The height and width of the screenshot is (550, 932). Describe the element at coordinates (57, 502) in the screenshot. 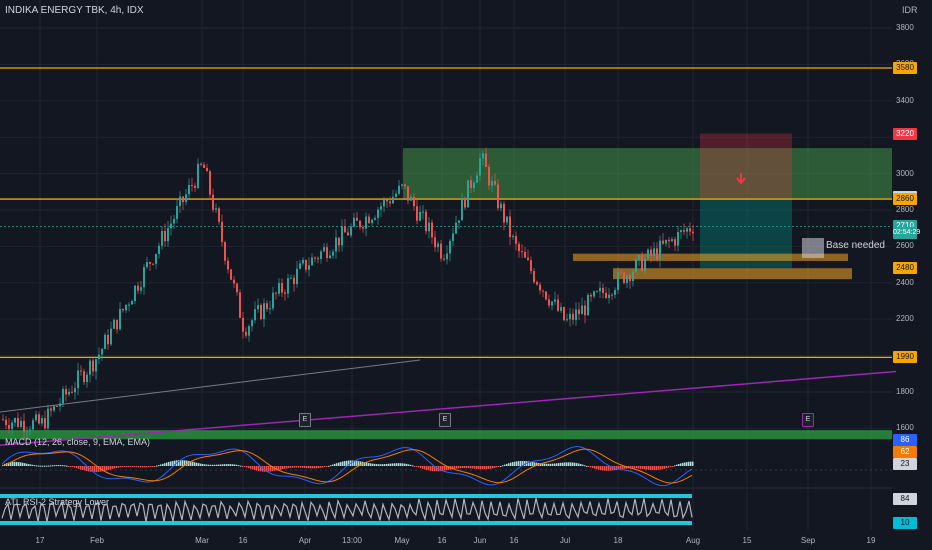

I see `rsi-label: ATL RSI-2 Strategy Lower` at that location.